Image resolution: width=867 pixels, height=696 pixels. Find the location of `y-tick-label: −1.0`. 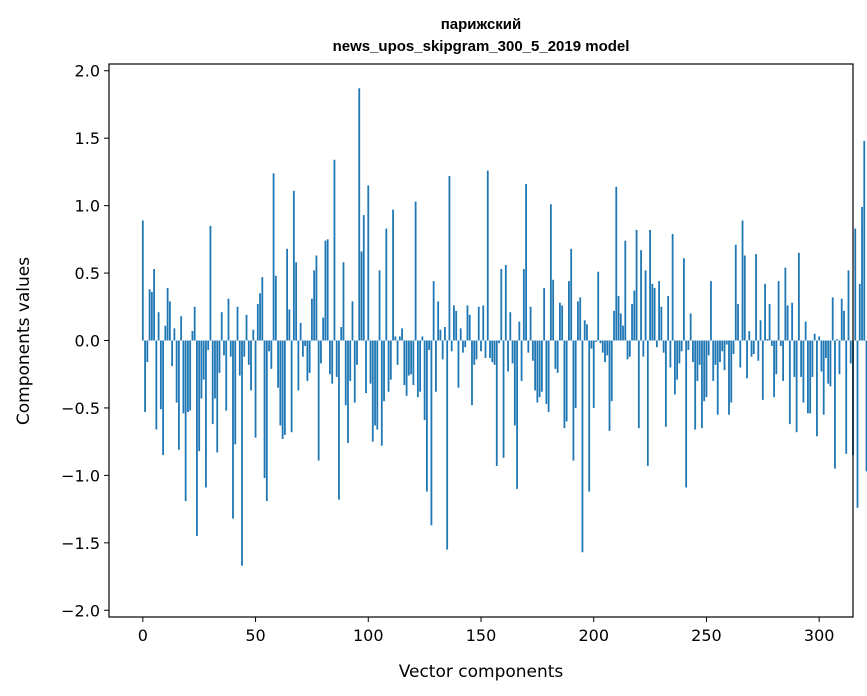

y-tick-label: −1.0 is located at coordinates (80, 475).